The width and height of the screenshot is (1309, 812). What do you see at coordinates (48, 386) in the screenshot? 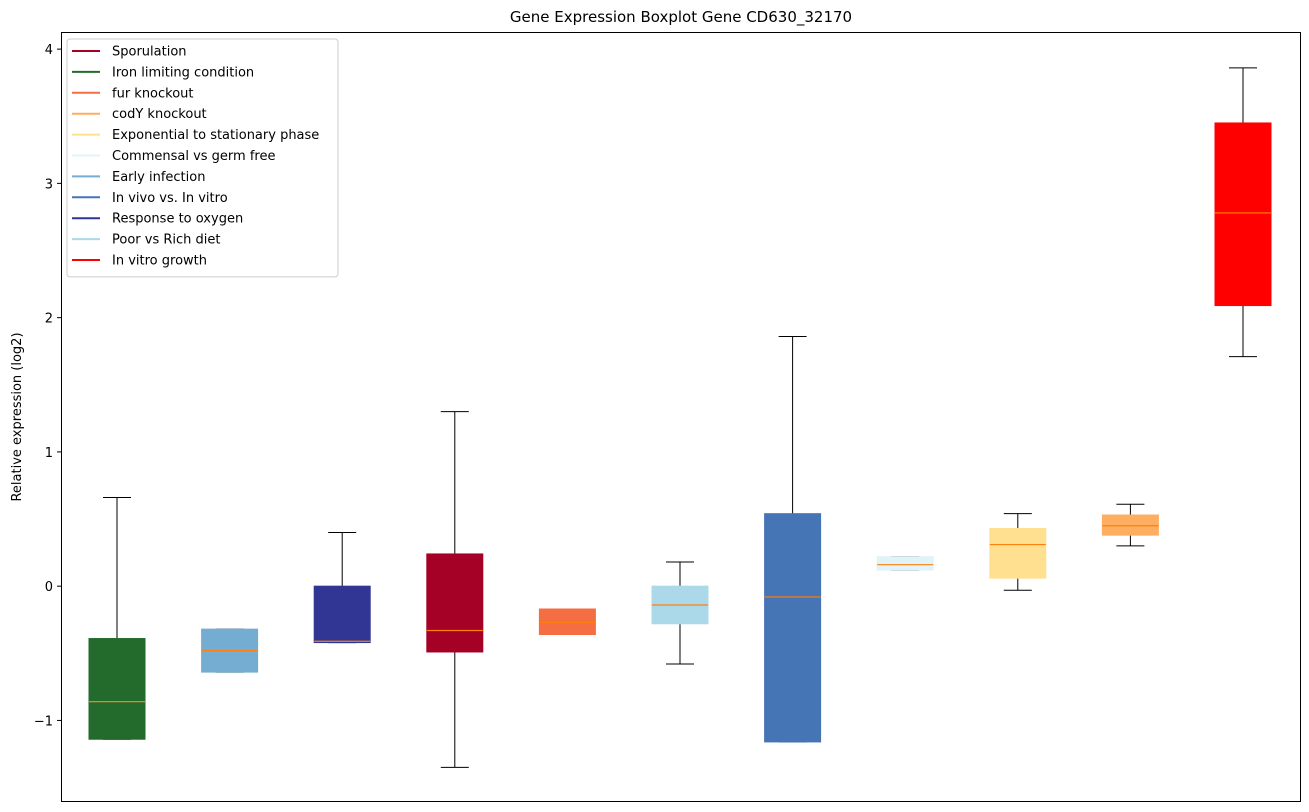
I see `y-axis: −1 0 1 2 3 4` at bounding box center [48, 386].